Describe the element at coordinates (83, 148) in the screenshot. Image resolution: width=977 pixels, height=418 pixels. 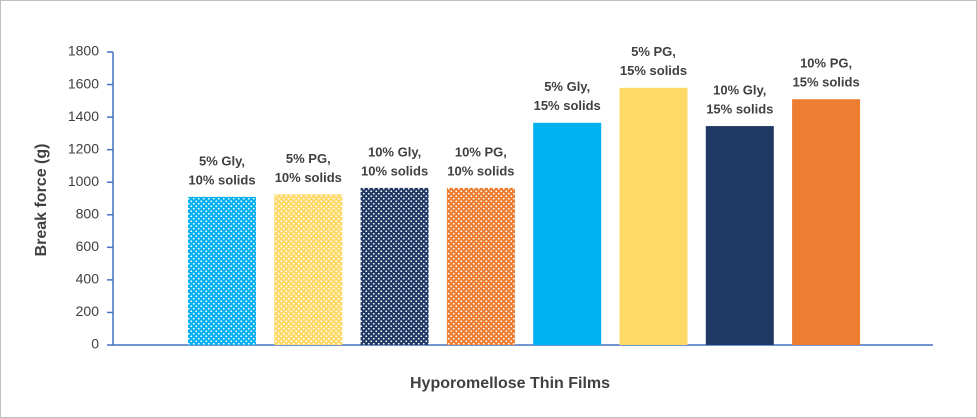
I see `y-tick-label: 1200` at that location.